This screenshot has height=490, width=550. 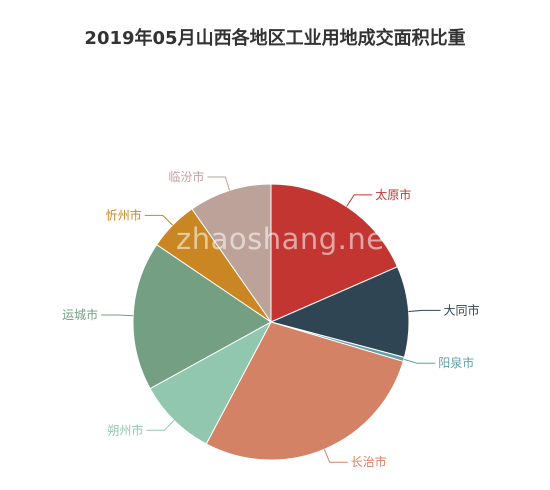 I want to click on slice-label-5: 运城市, so click(x=80, y=314).